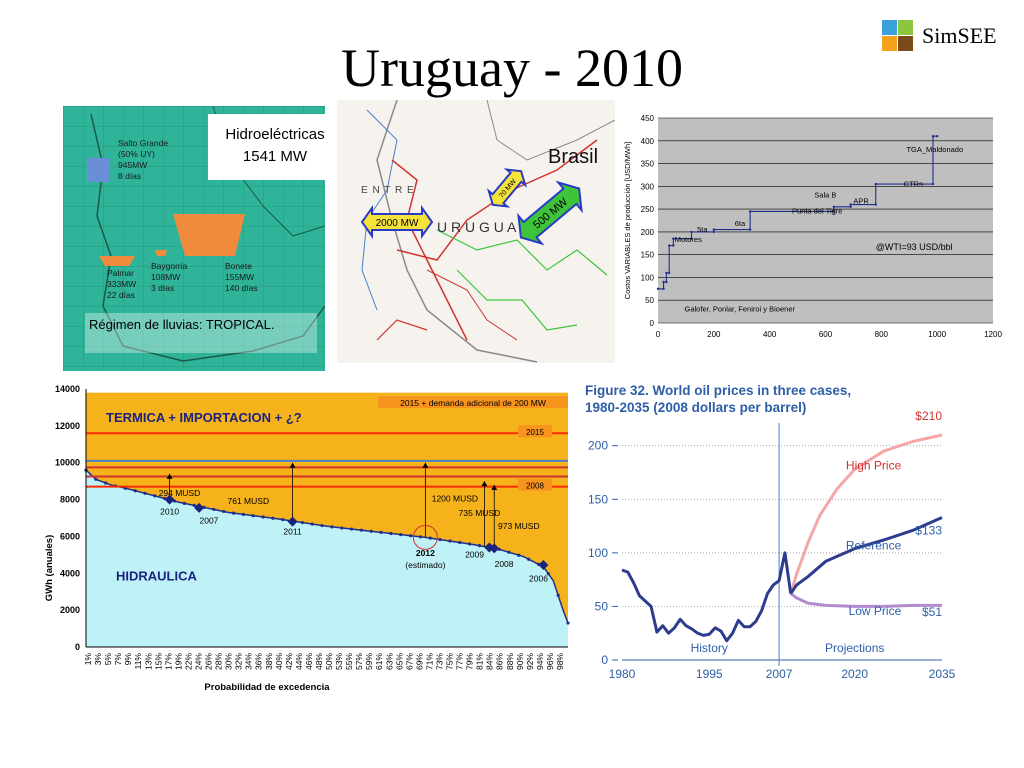  Describe the element at coordinates (439, 661) in the screenshot. I see `x-tick-label: 73%` at that location.